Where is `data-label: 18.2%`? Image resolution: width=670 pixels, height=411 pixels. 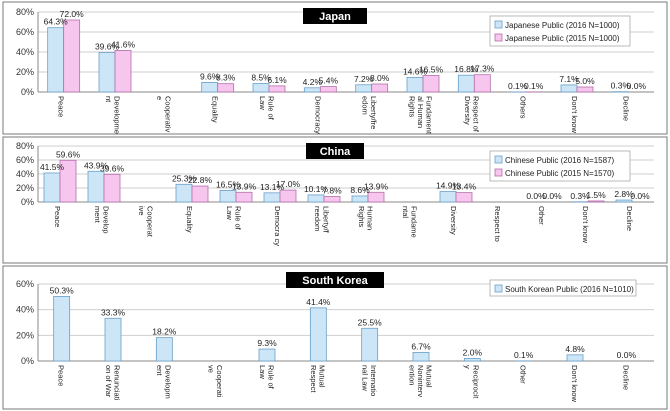
data-label: 18.2% is located at coordinates (164, 332).